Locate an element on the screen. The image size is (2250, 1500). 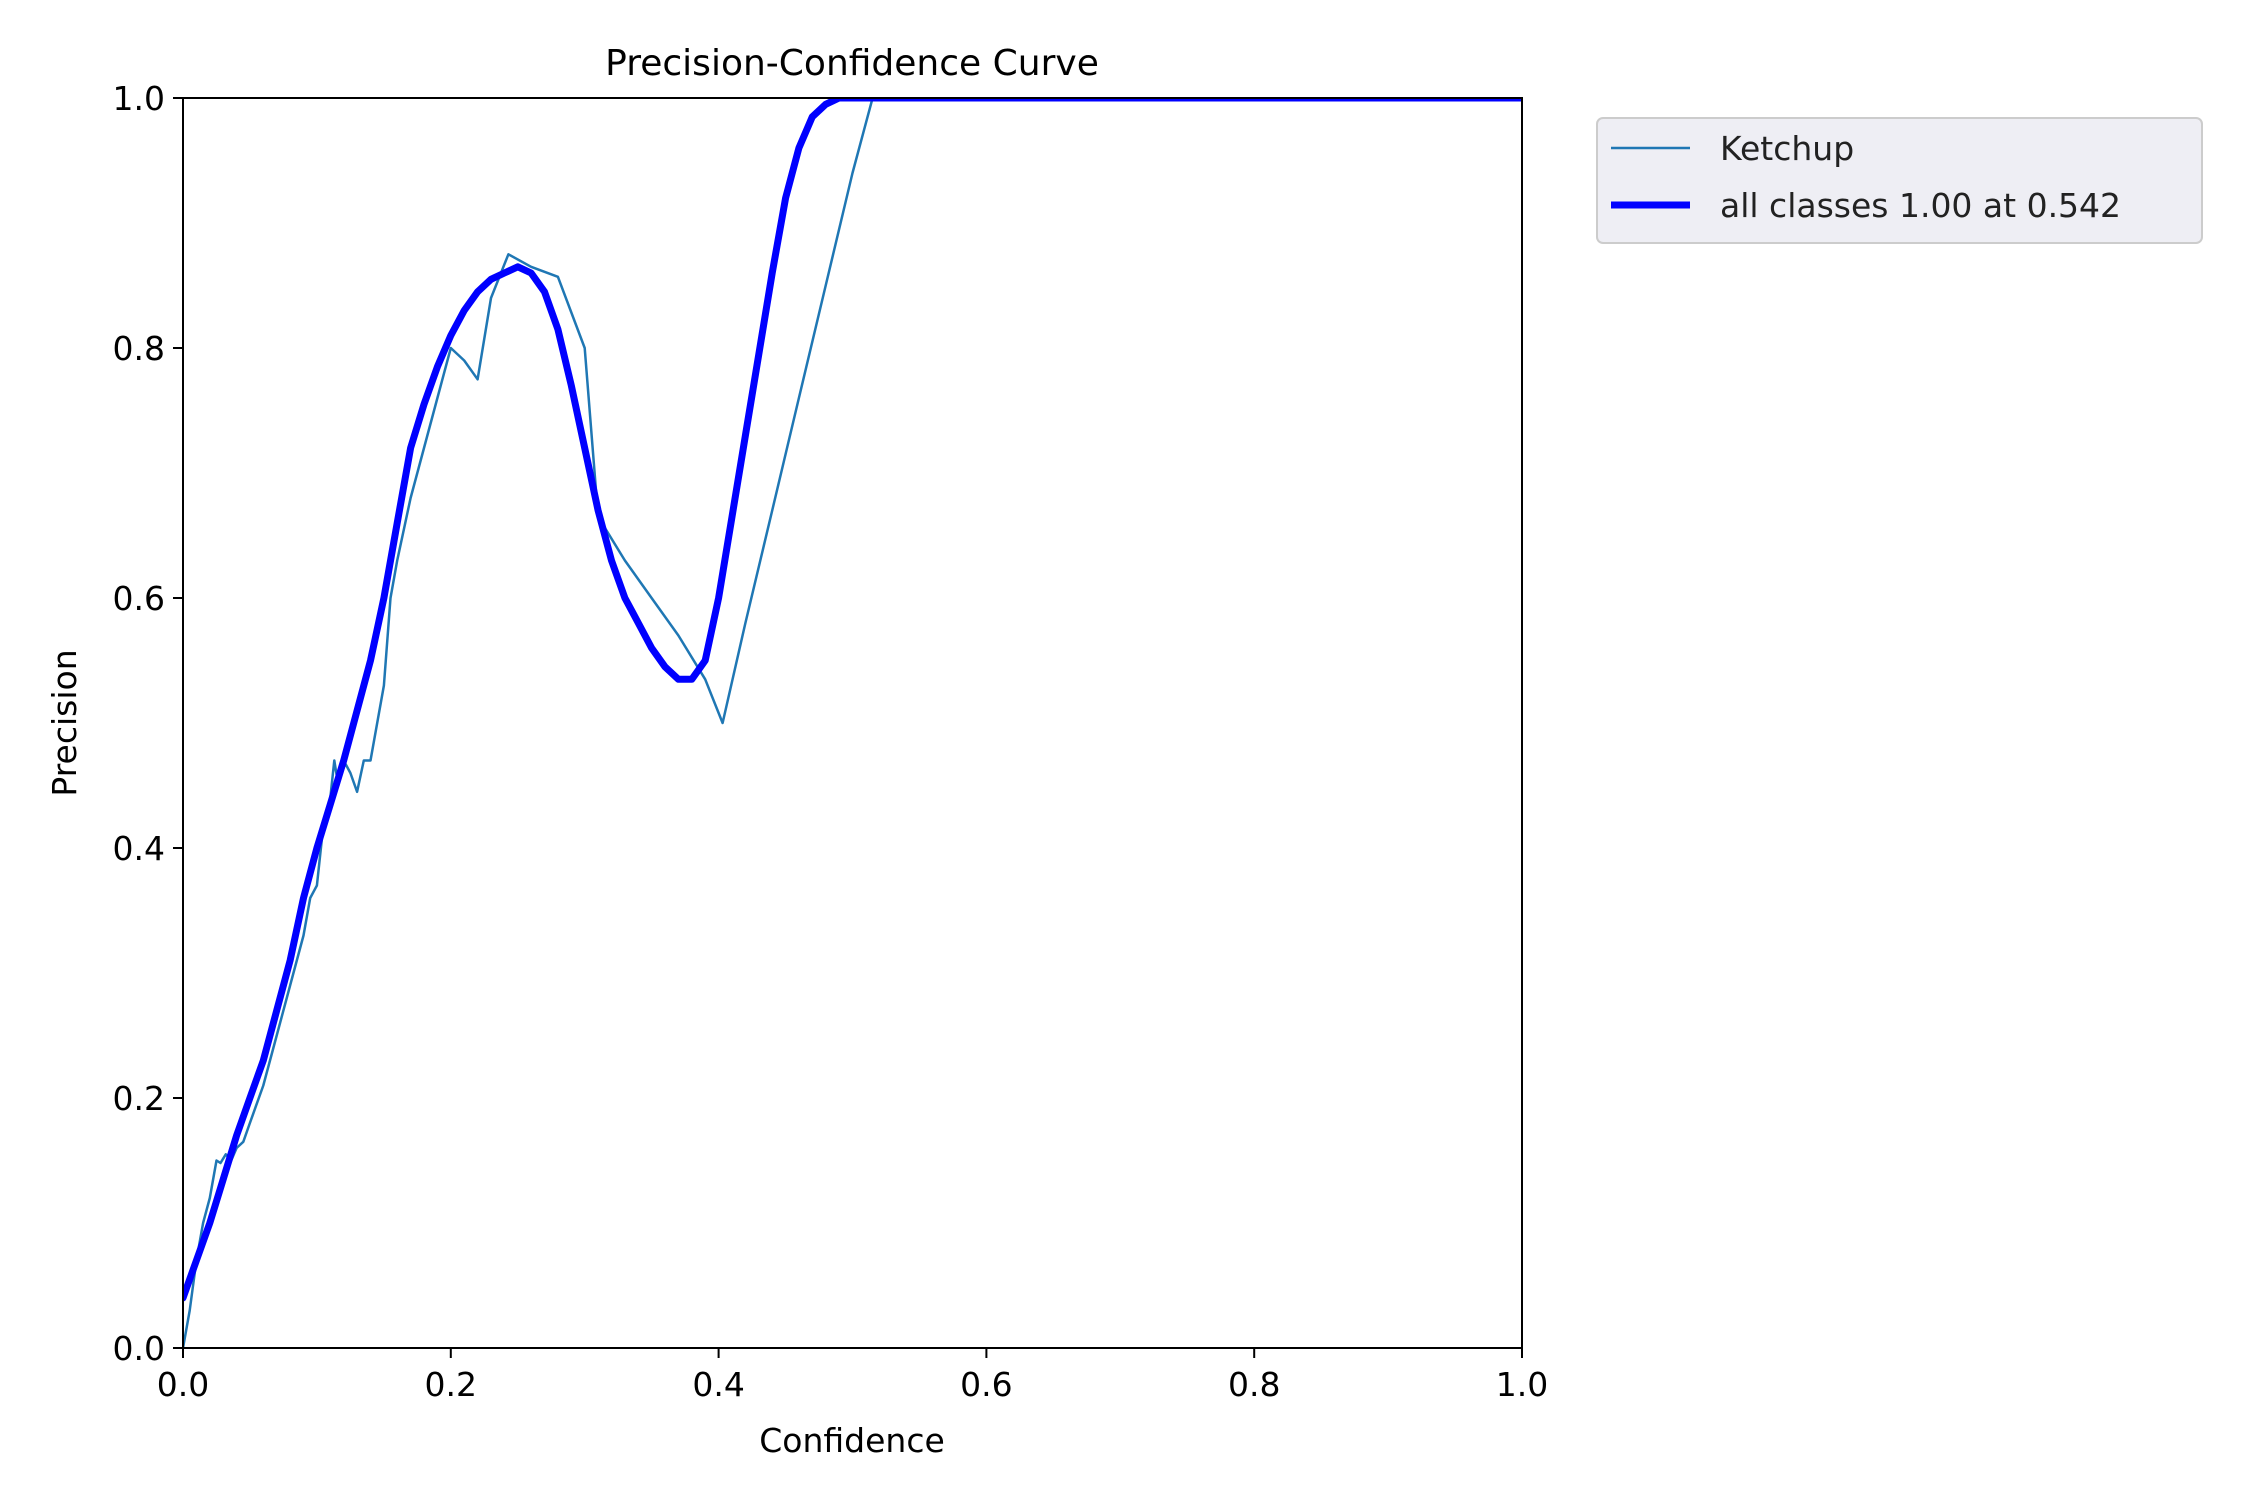
legend: Ketchup all classes 1.00 at 0.542 is located at coordinates (1899, 180).